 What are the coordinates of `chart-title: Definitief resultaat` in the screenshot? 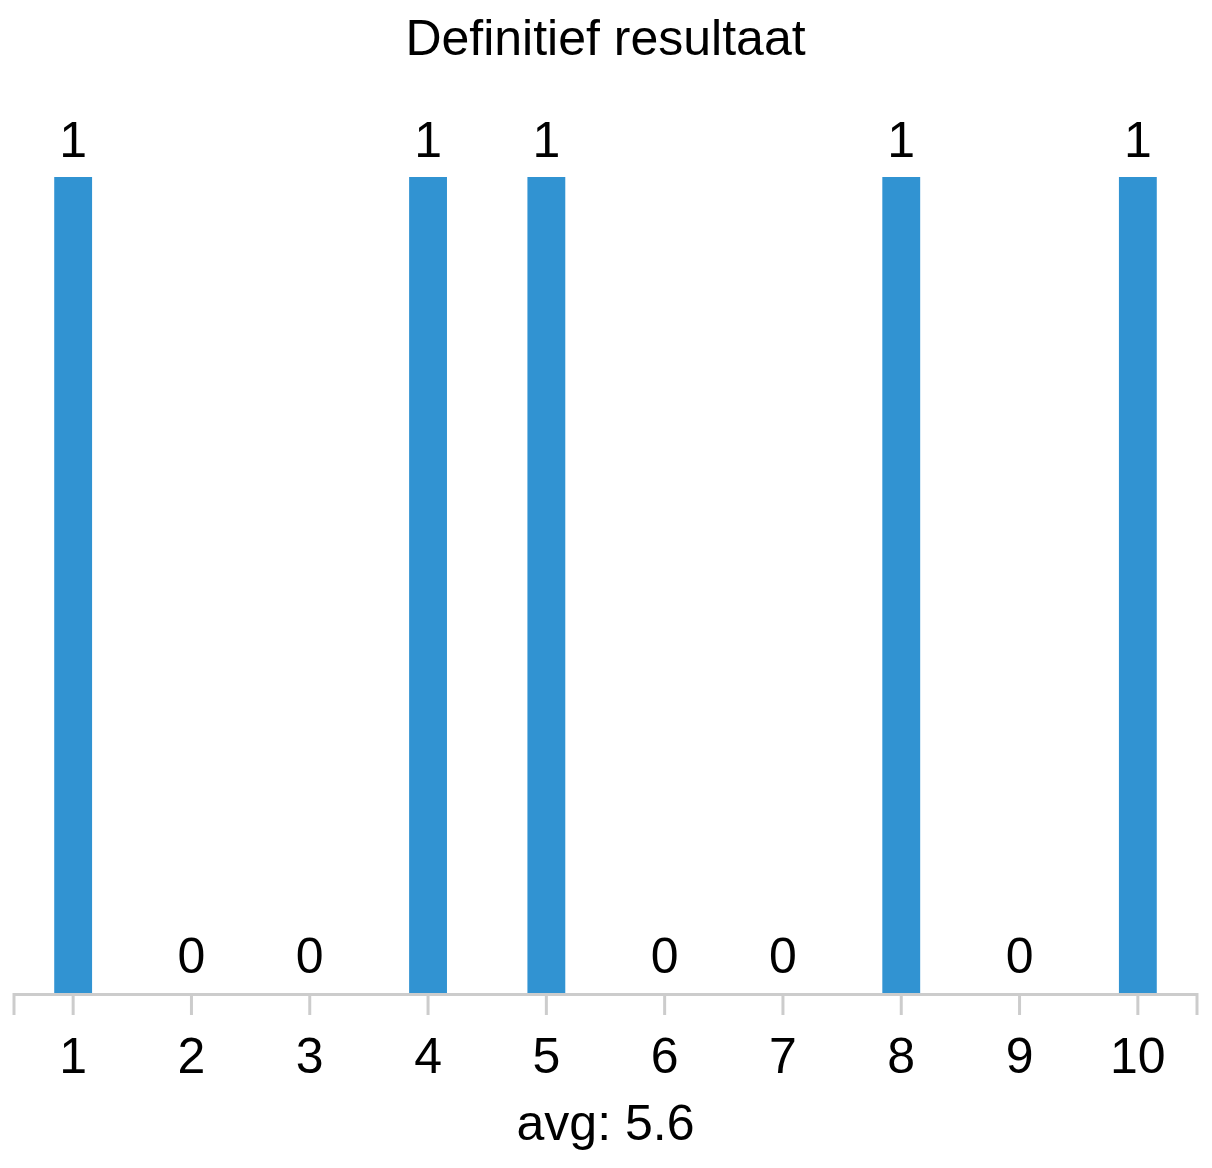 It's located at (605, 38).